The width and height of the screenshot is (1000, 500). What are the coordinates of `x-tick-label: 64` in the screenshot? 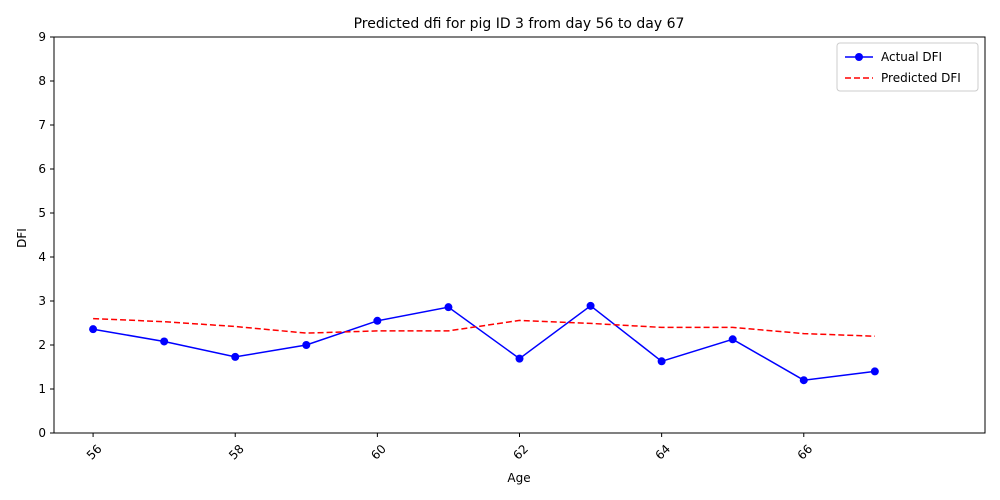 It's located at (662, 452).